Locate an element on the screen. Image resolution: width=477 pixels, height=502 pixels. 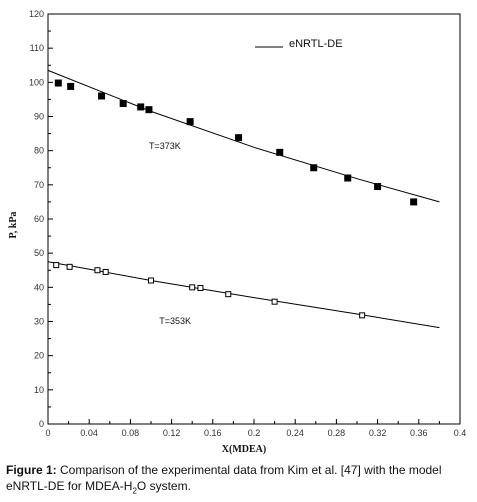
x-tick-label: 0.2 is located at coordinates (254, 433).